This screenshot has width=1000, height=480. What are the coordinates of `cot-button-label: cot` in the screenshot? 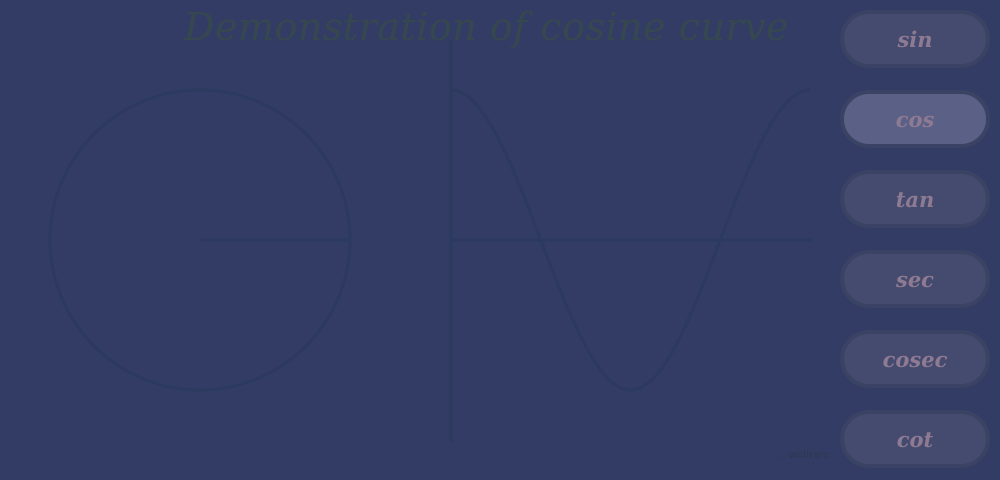 It's located at (915, 439).